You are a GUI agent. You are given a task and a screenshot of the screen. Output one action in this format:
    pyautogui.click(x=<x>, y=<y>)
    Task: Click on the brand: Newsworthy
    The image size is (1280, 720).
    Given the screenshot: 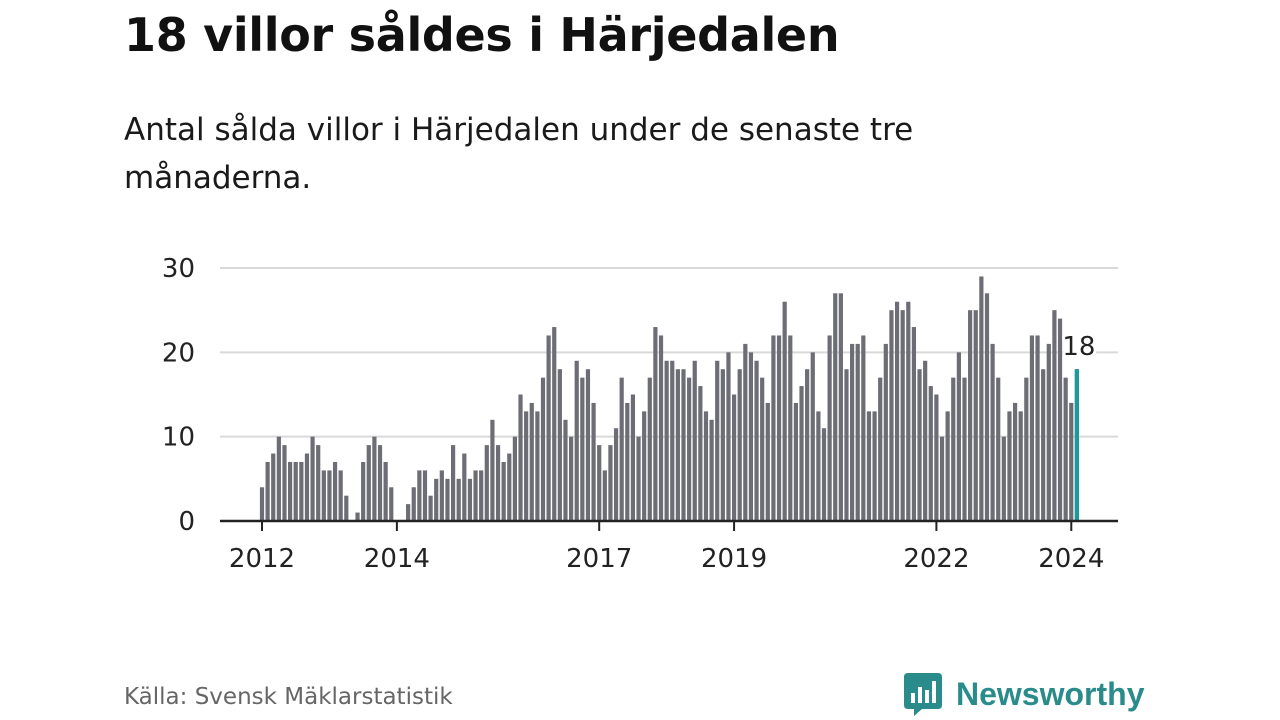 What is the action you would take?
    pyautogui.click(x=1023, y=694)
    